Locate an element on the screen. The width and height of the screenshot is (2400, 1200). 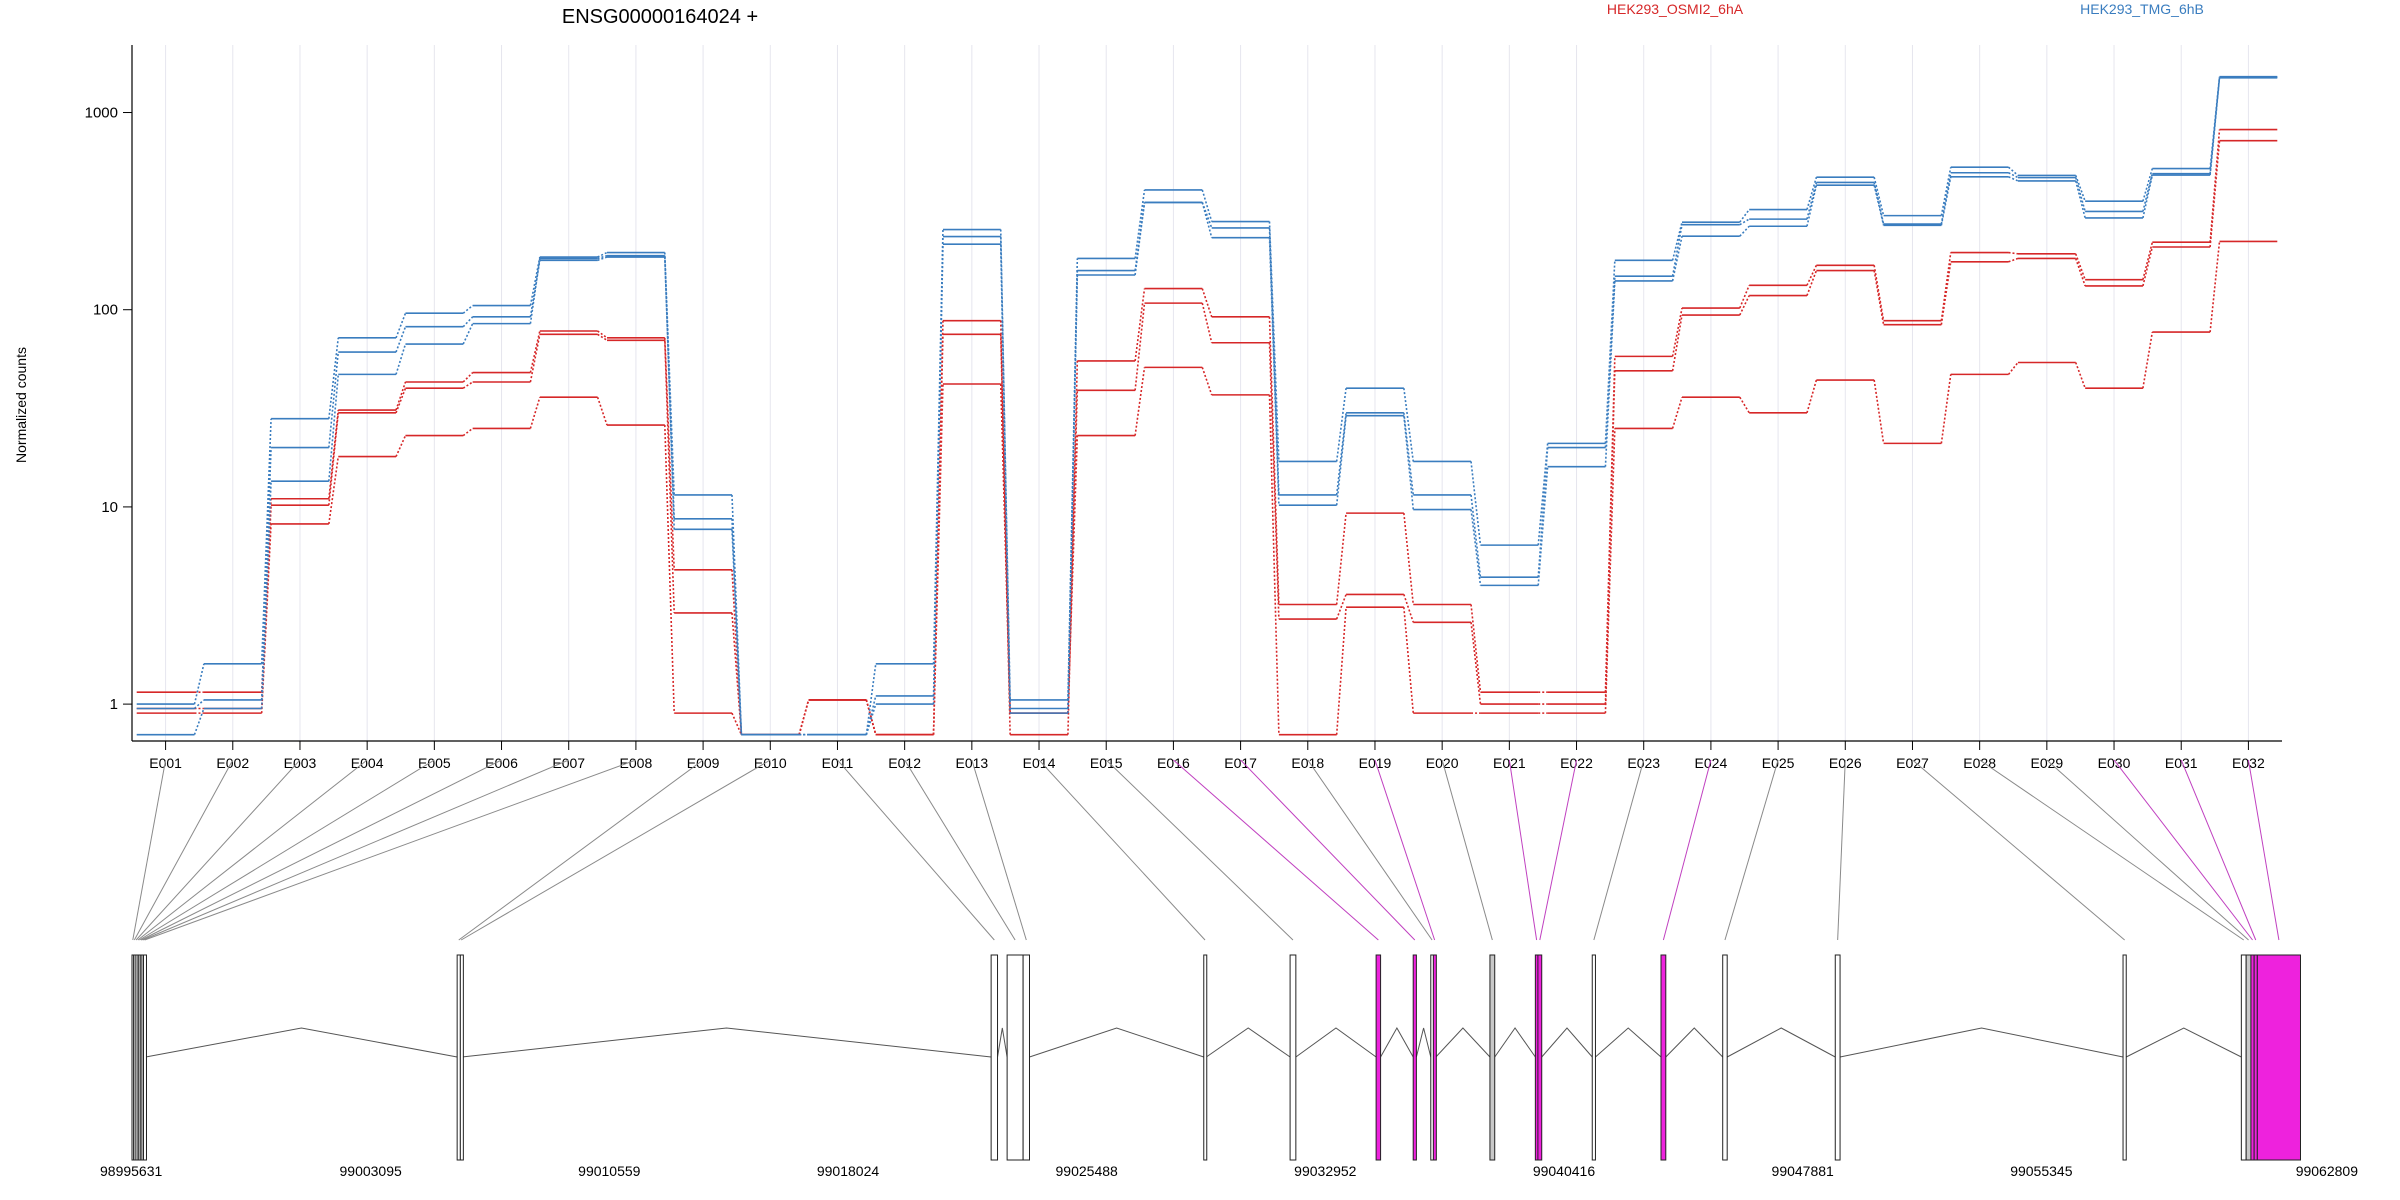
x-tick-label-e001: E001 is located at coordinates (165, 763).